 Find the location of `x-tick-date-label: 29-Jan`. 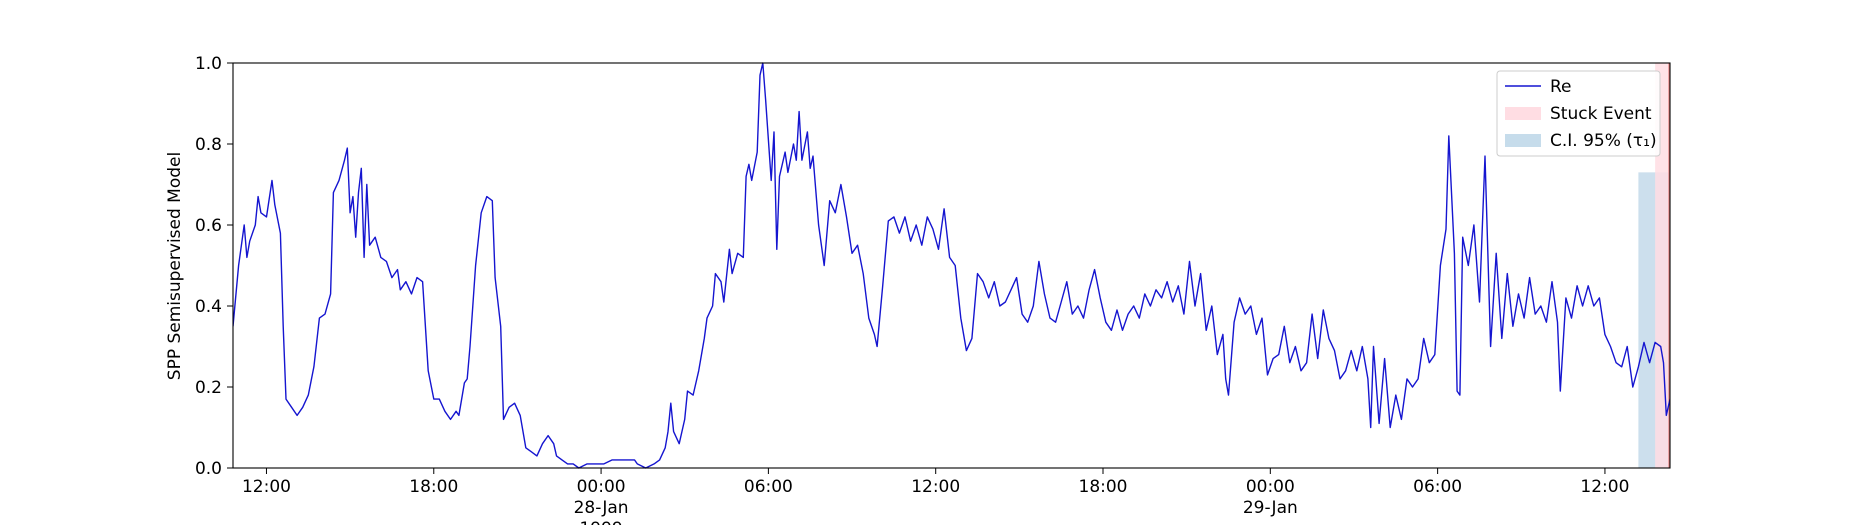

x-tick-date-label: 29-Jan is located at coordinates (1270, 508).